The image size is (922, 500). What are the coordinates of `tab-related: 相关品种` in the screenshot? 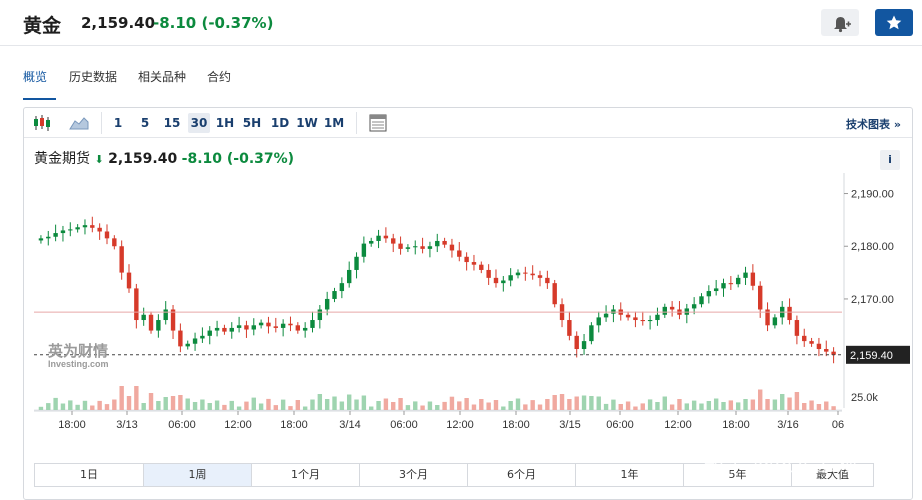 It's located at (162, 77).